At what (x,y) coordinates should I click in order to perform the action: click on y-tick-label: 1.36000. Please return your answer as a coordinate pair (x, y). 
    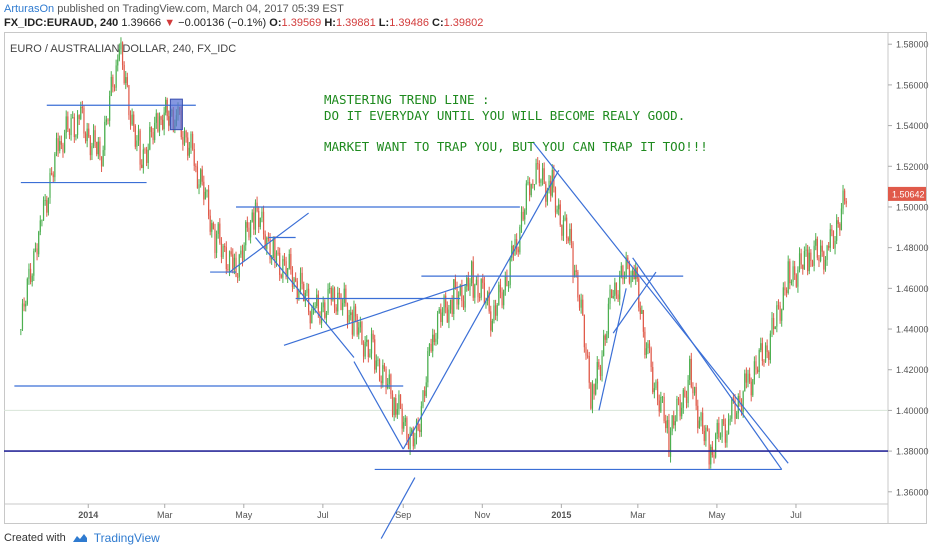
    Looking at the image, I should click on (912, 492).